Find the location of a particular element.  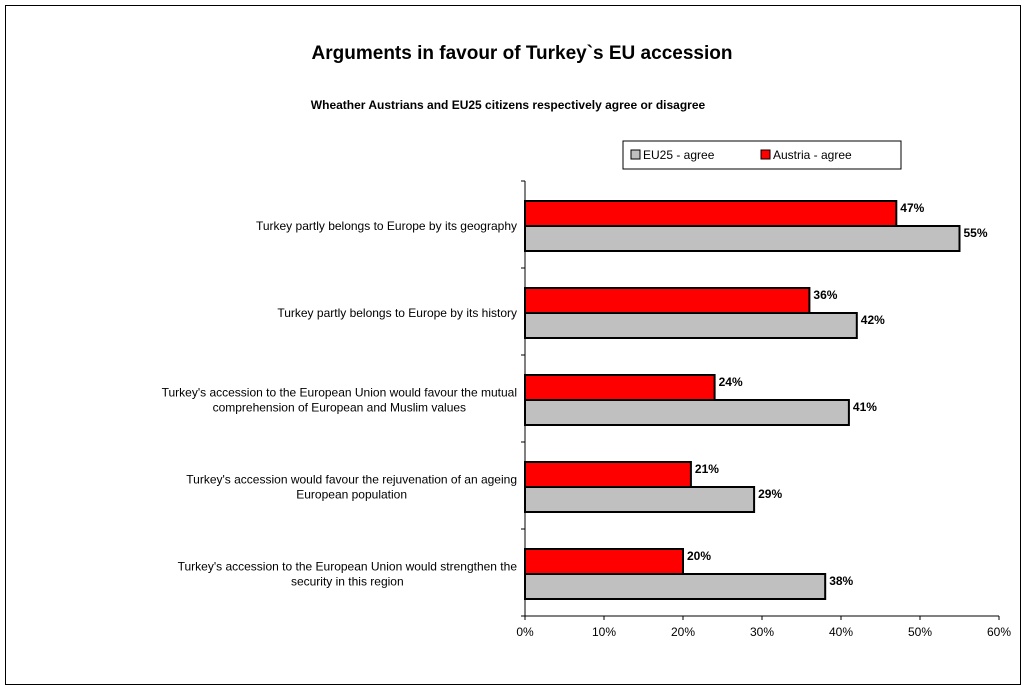

legend: EU25 - agree Austria - agree is located at coordinates (762, 155).